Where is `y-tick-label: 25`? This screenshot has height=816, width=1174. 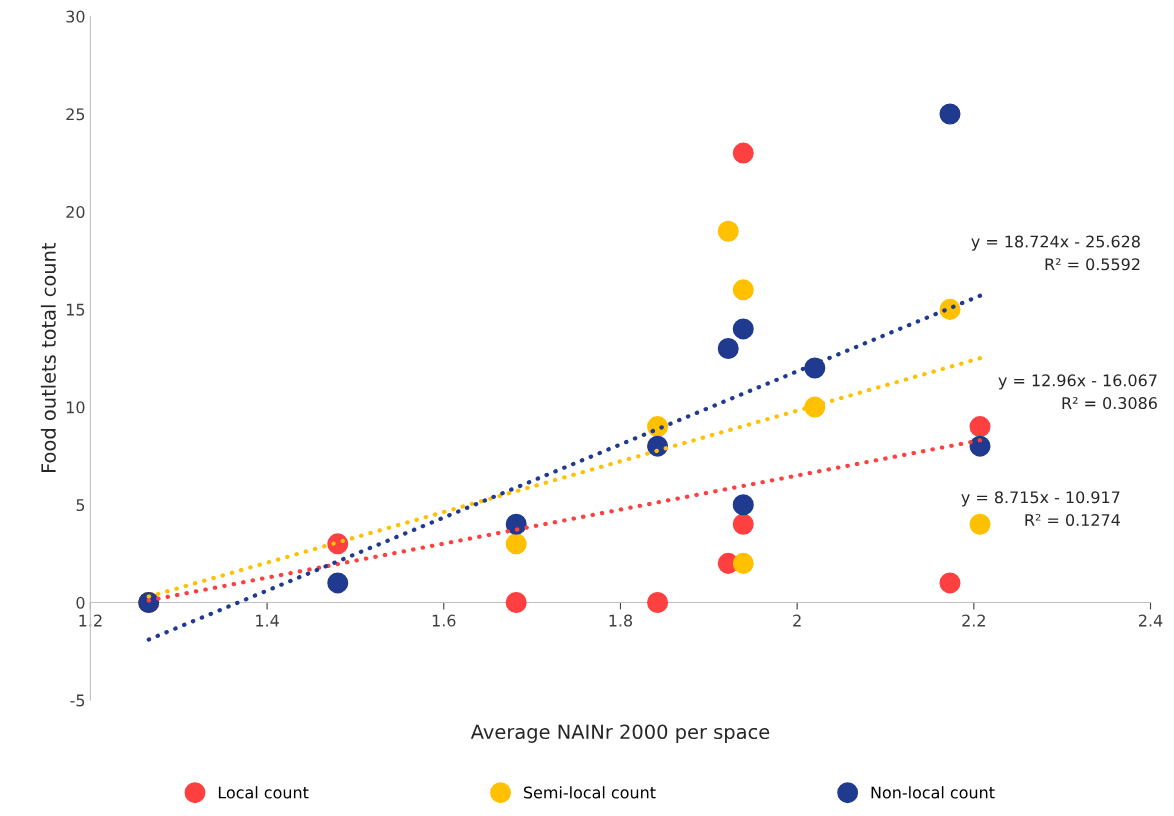 y-tick-label: 25 is located at coordinates (75, 114).